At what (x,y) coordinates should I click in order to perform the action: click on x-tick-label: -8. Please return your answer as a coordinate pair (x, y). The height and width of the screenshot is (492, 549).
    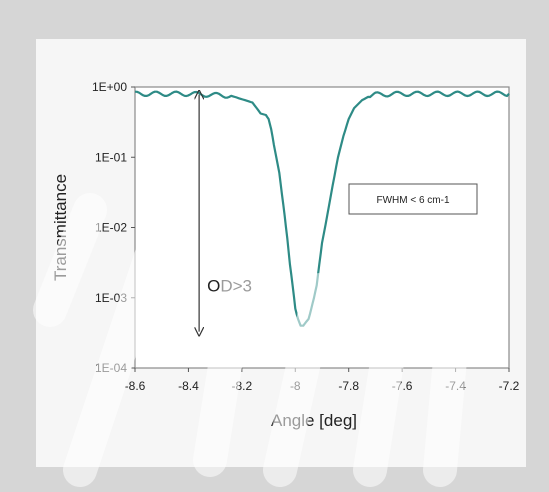
    Looking at the image, I should click on (295, 386).